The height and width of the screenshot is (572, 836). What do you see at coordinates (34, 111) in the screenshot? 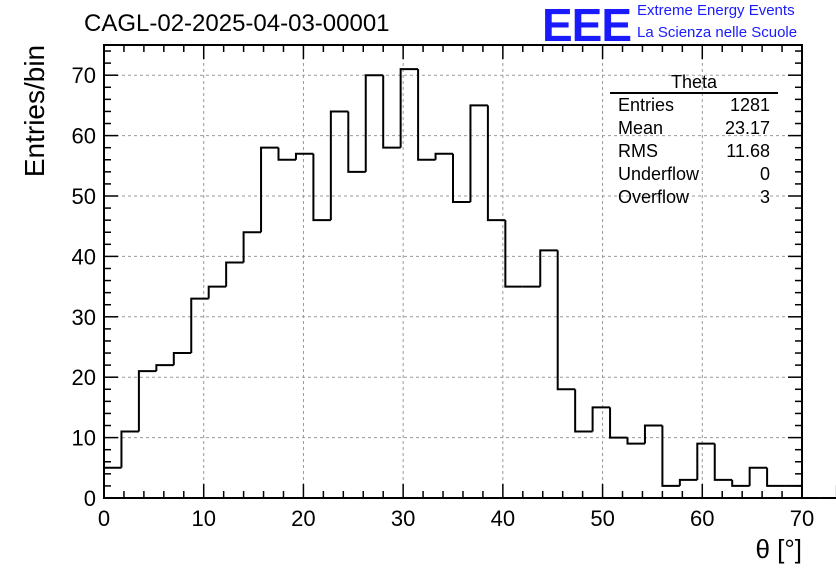
I see `y-axis-label: Entries/bin` at bounding box center [34, 111].